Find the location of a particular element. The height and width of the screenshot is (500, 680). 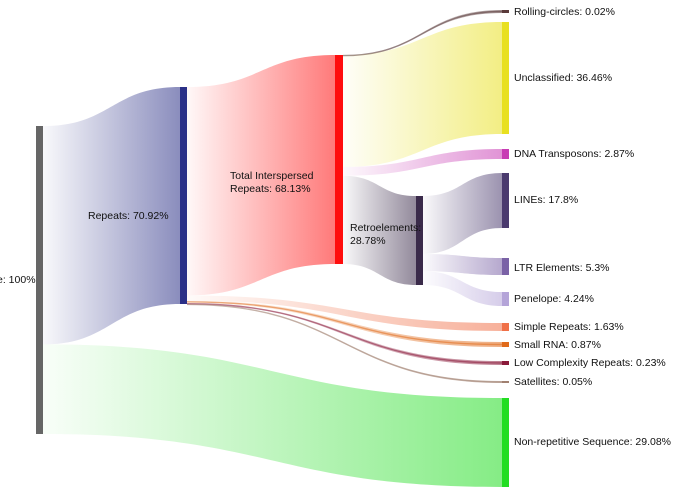

link-repeats-to-simple is located at coordinates (344, 313).